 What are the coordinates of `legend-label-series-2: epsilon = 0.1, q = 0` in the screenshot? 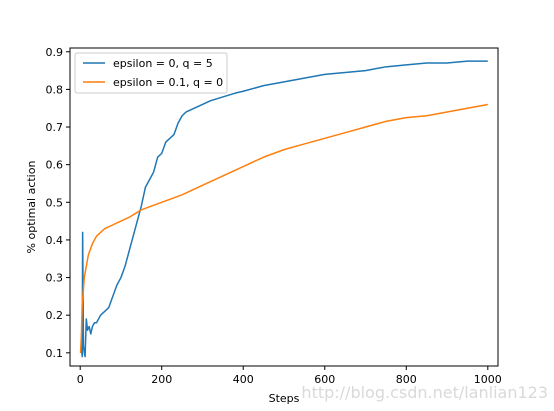 It's located at (168, 82).